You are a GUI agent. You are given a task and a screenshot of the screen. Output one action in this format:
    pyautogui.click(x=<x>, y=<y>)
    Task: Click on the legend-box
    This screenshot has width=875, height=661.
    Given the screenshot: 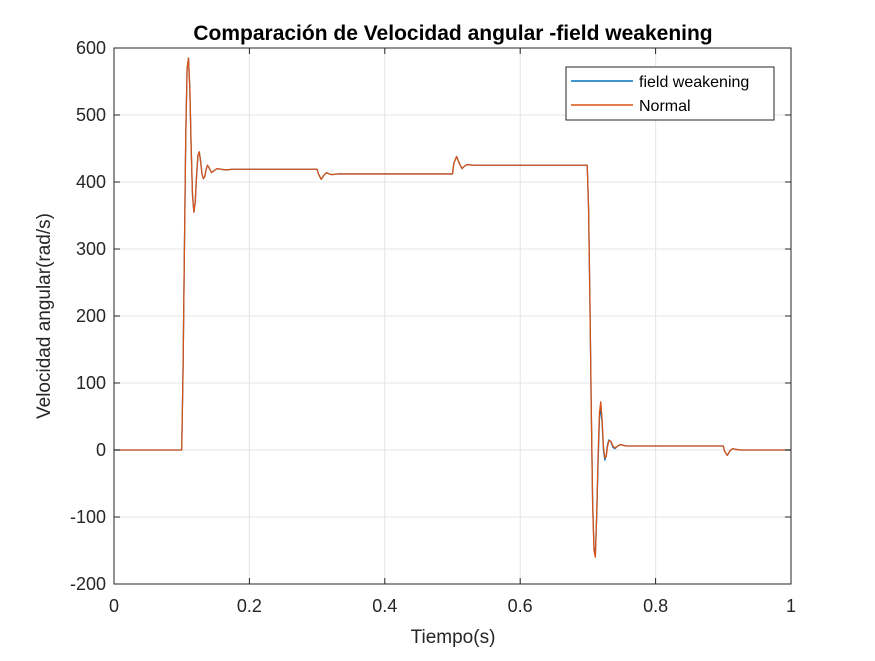 What is the action you would take?
    pyautogui.click(x=670, y=93)
    